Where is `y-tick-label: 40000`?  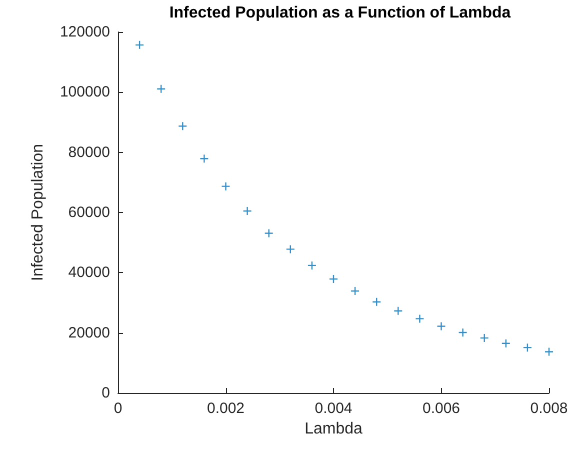
y-tick-label: 40000 is located at coordinates (89, 273).